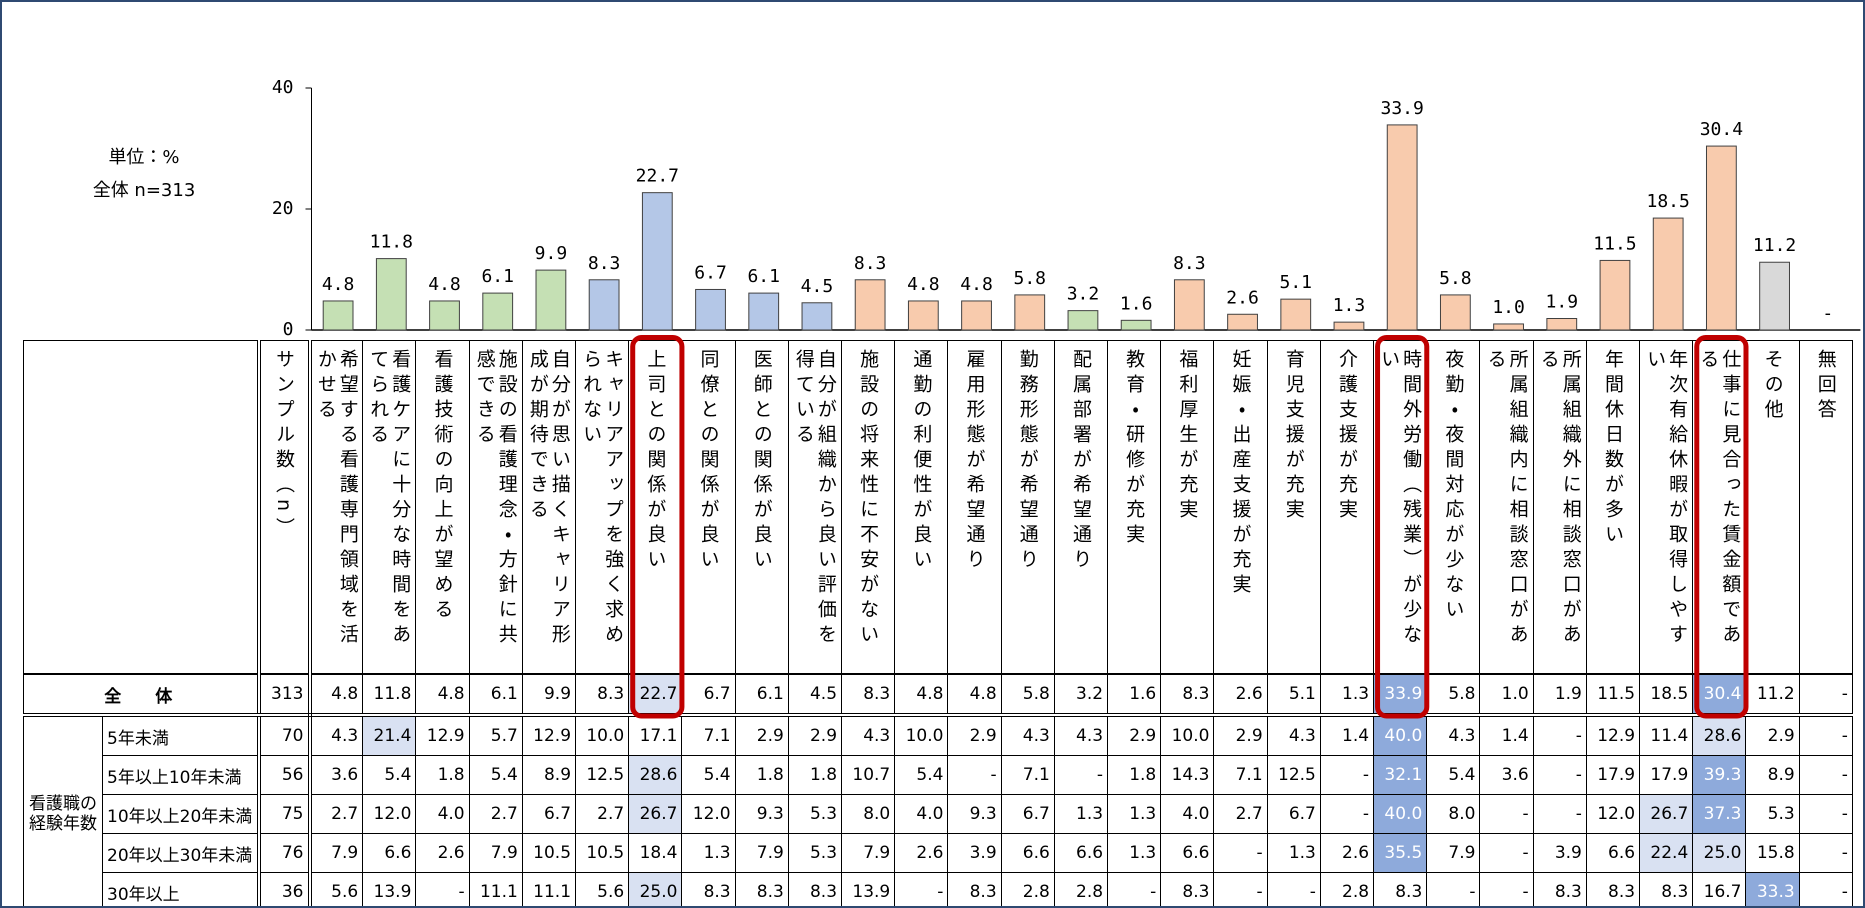  I want to click on table-cell: 3.9, so click(1559, 853).